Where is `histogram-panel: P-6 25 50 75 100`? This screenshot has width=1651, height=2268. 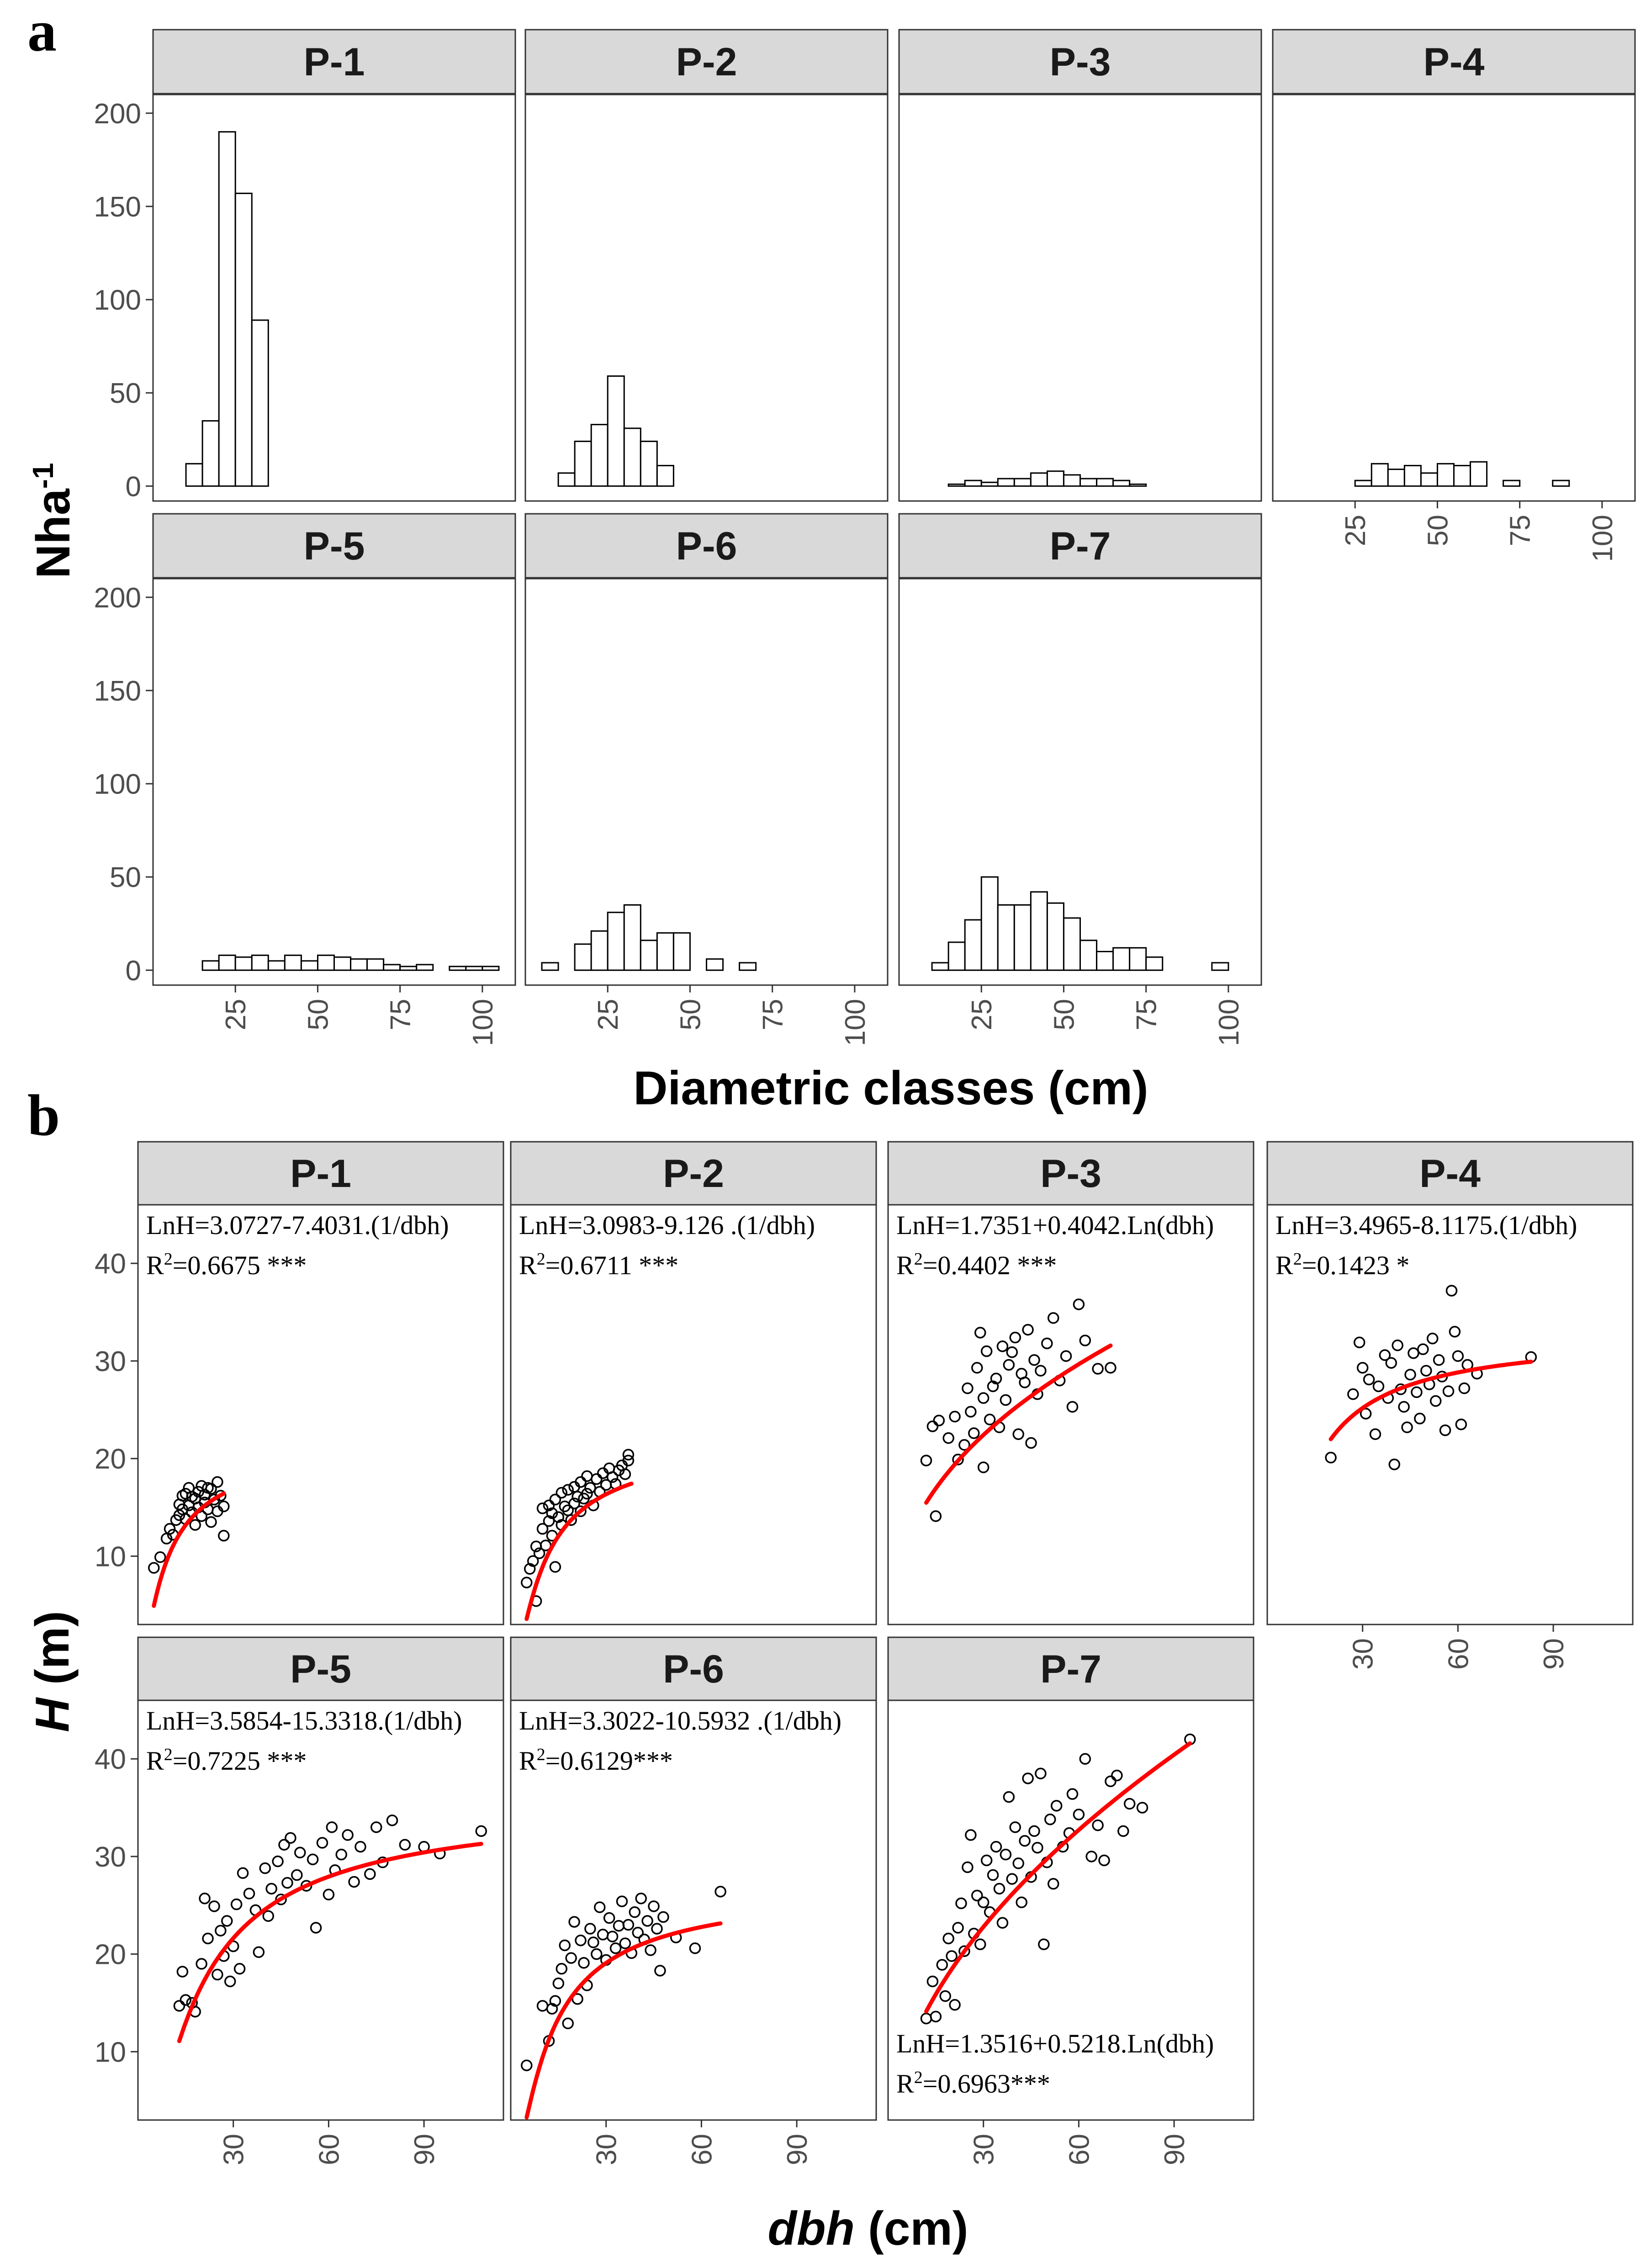 histogram-panel: P-6 25 50 75 100 is located at coordinates (706, 779).